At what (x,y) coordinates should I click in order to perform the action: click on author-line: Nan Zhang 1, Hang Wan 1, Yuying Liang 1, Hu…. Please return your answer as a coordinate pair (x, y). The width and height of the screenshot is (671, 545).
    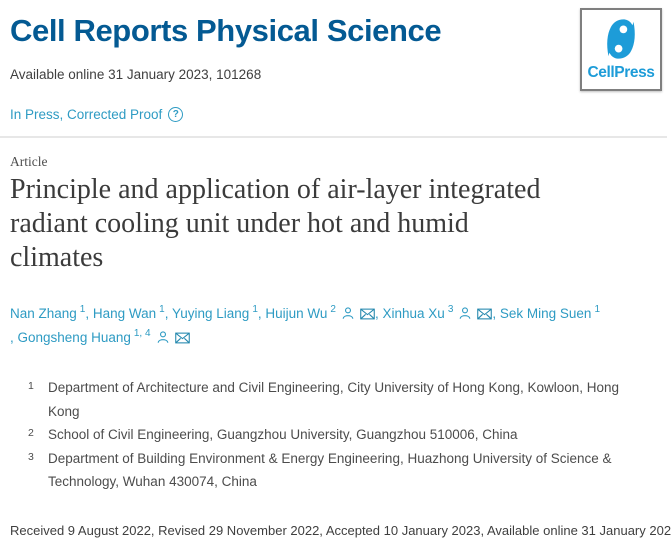
    Looking at the image, I should click on (335, 314).